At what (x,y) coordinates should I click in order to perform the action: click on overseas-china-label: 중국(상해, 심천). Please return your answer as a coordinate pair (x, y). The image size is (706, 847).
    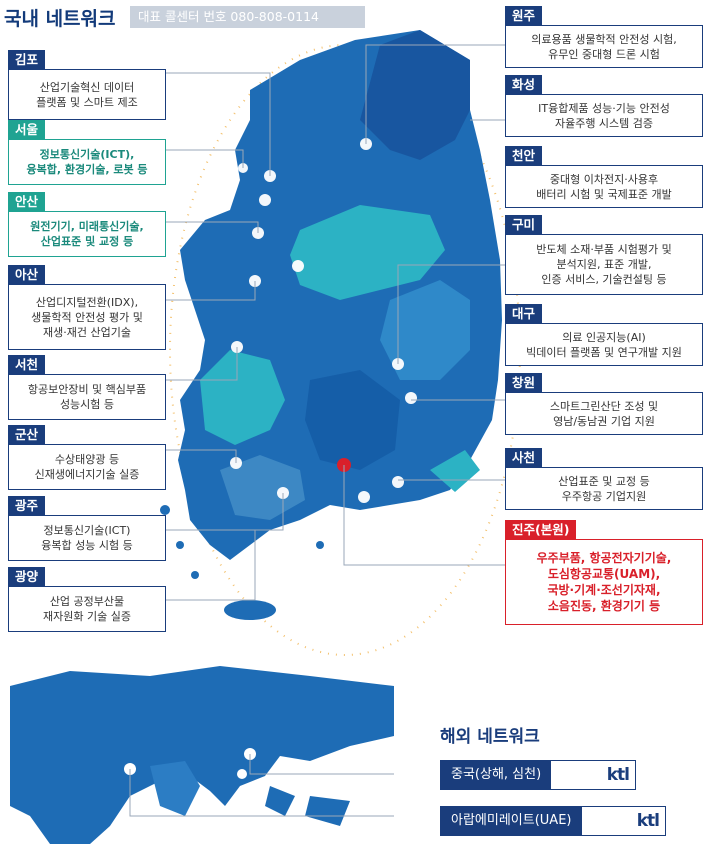
    Looking at the image, I should click on (496, 775).